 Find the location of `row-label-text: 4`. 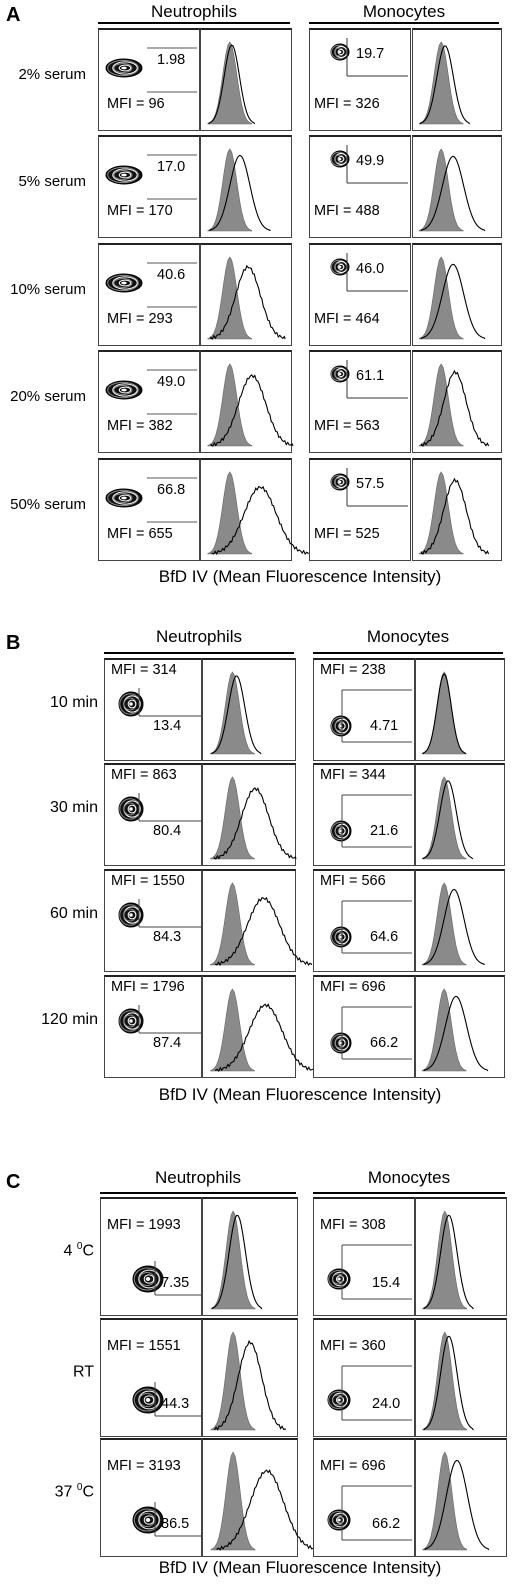

row-label-text: 4 is located at coordinates (70, 1251).